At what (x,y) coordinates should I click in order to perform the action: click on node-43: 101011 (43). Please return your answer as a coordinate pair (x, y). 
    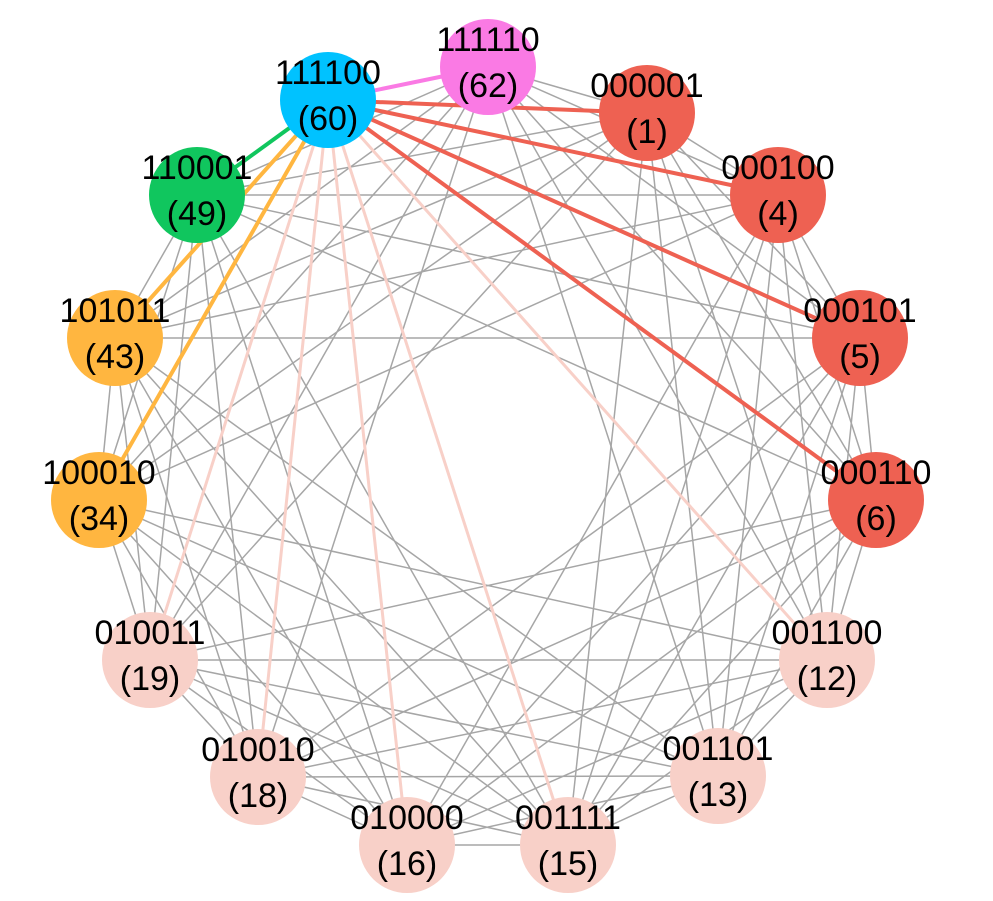
    Looking at the image, I should click on (115, 338).